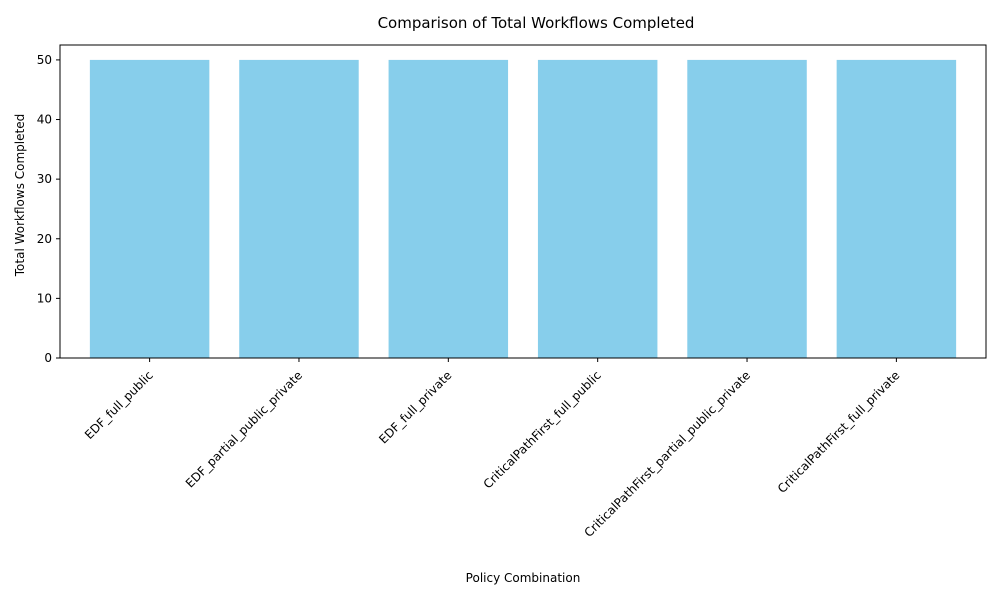 This screenshot has height=600, width=1000. What do you see at coordinates (668, 454) in the screenshot?
I see `x-tick-label: CriticalPathFirst_partial_public_private` at bounding box center [668, 454].